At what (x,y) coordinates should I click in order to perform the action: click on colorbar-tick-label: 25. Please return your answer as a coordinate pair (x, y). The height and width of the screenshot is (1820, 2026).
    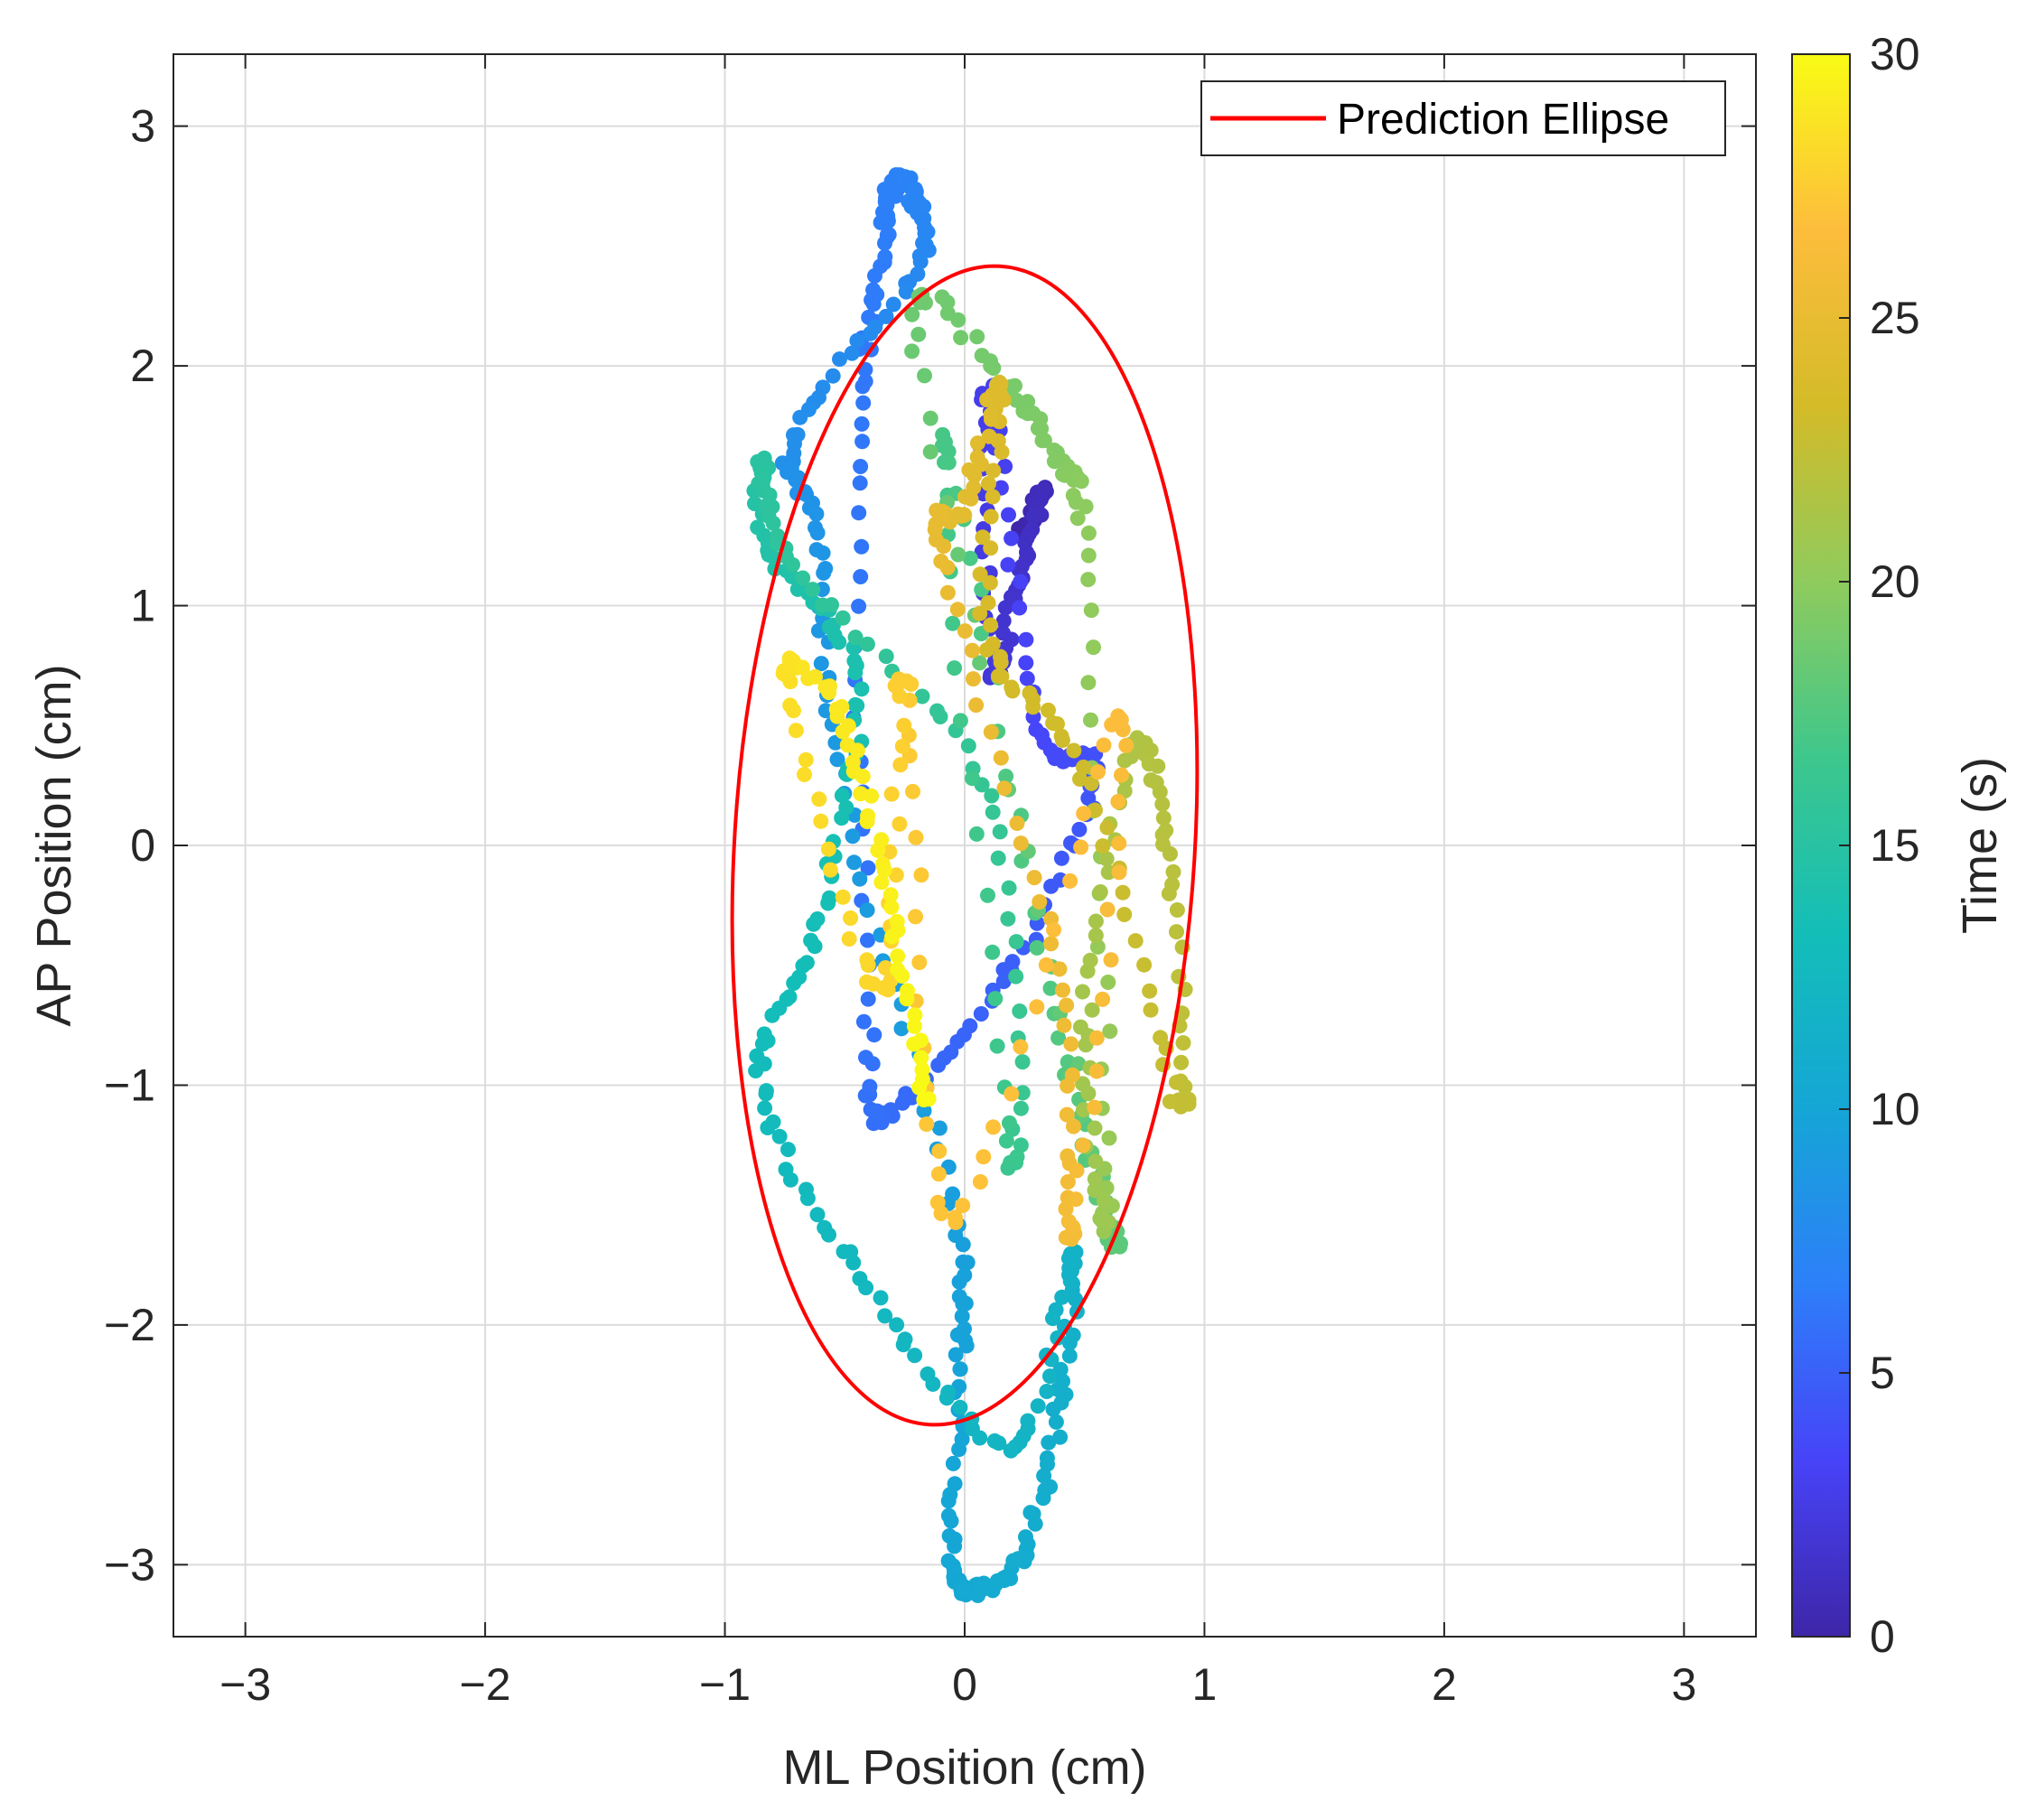
    Looking at the image, I should click on (1895, 318).